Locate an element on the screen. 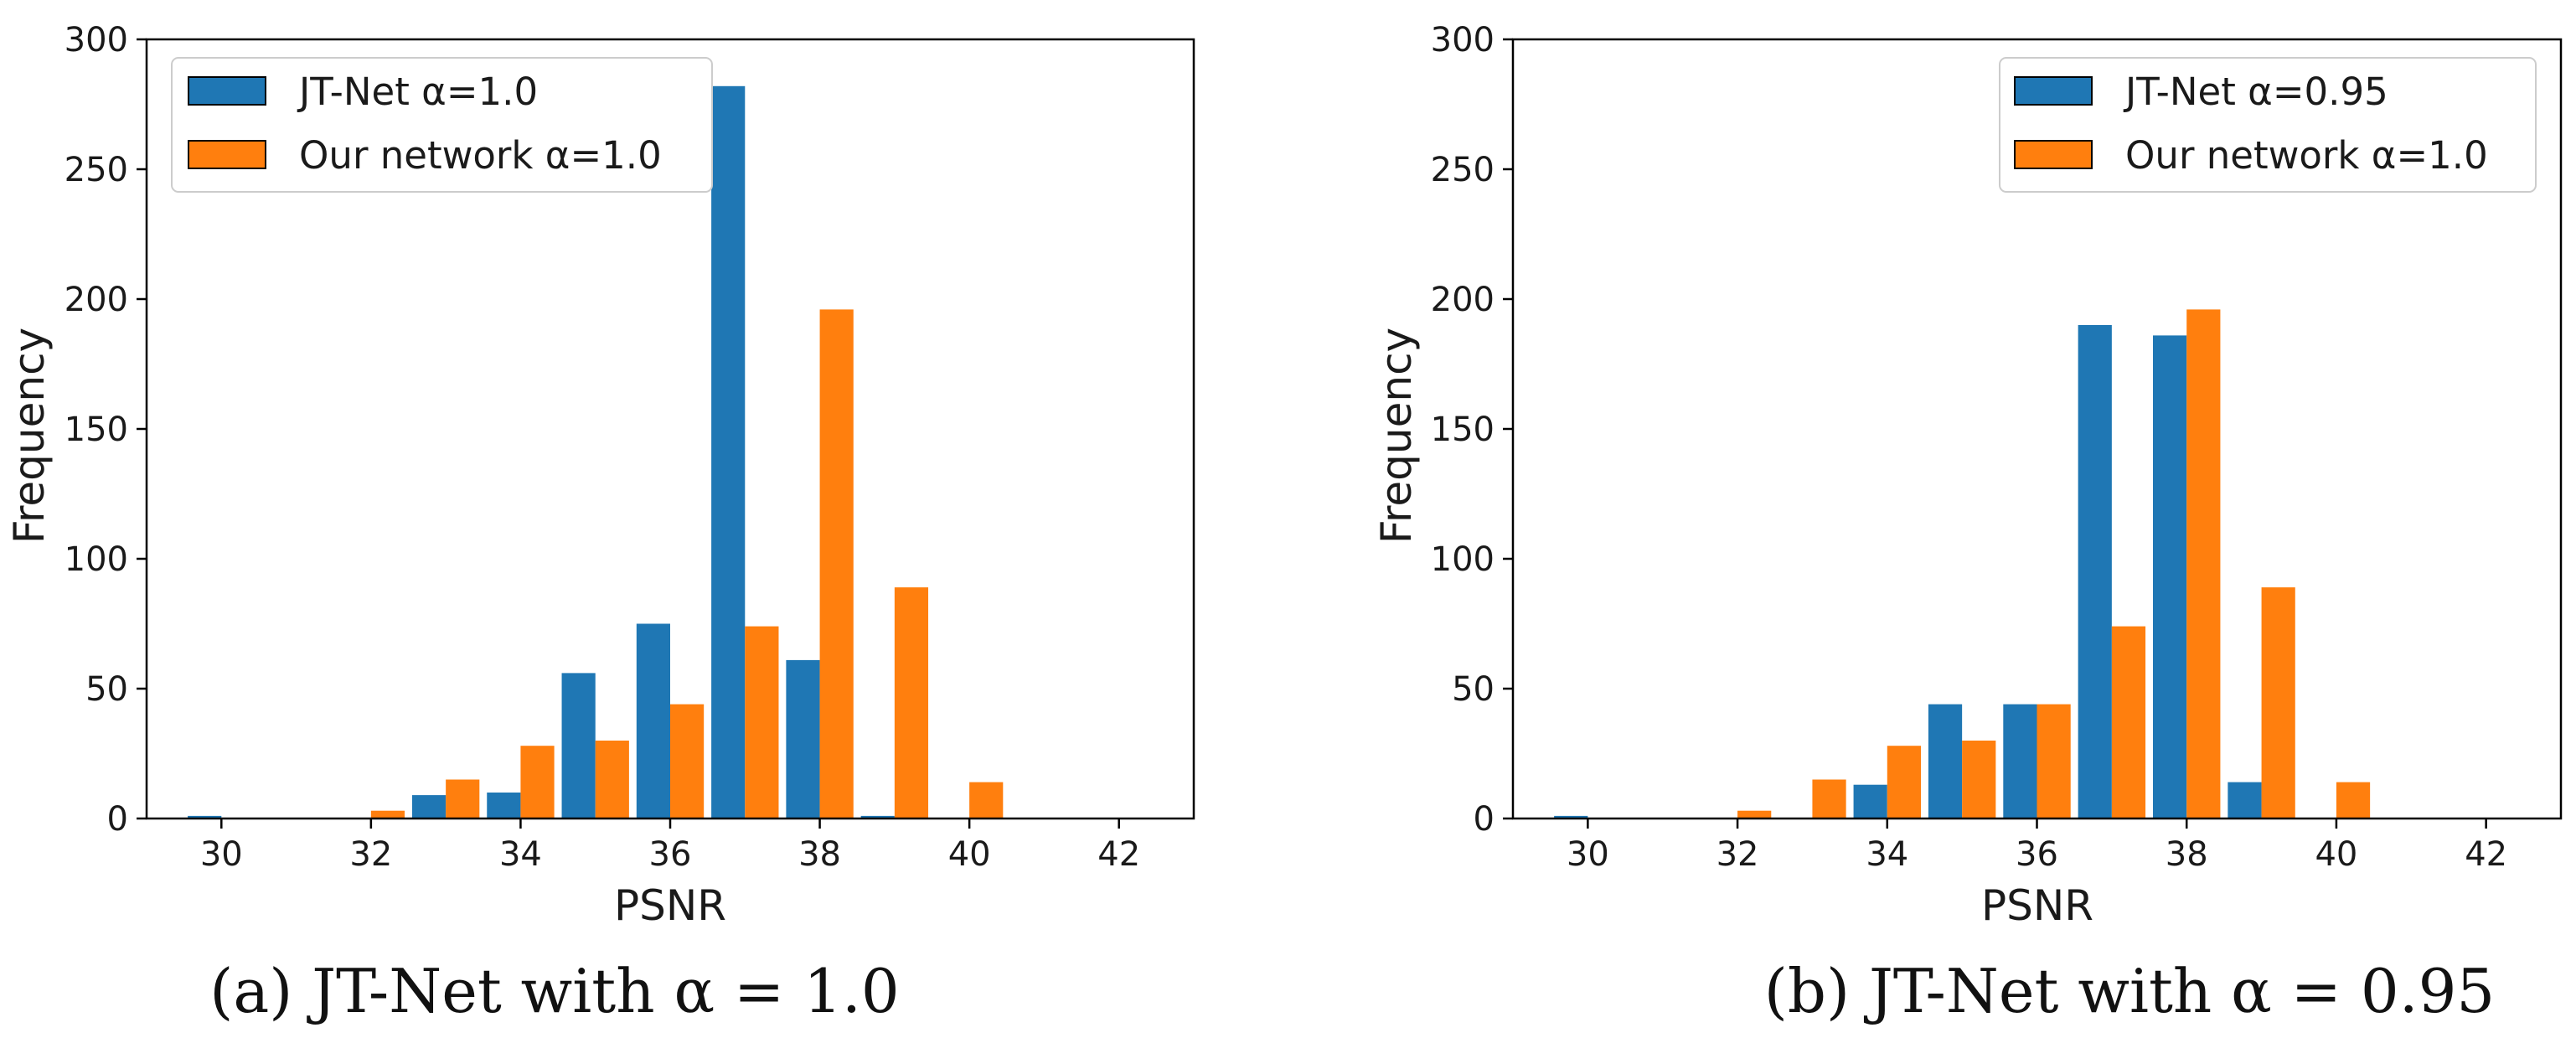 The width and height of the screenshot is (2576, 1038). chart-a-legend-label-1: JT-Net α=1.0 is located at coordinates (417, 92).